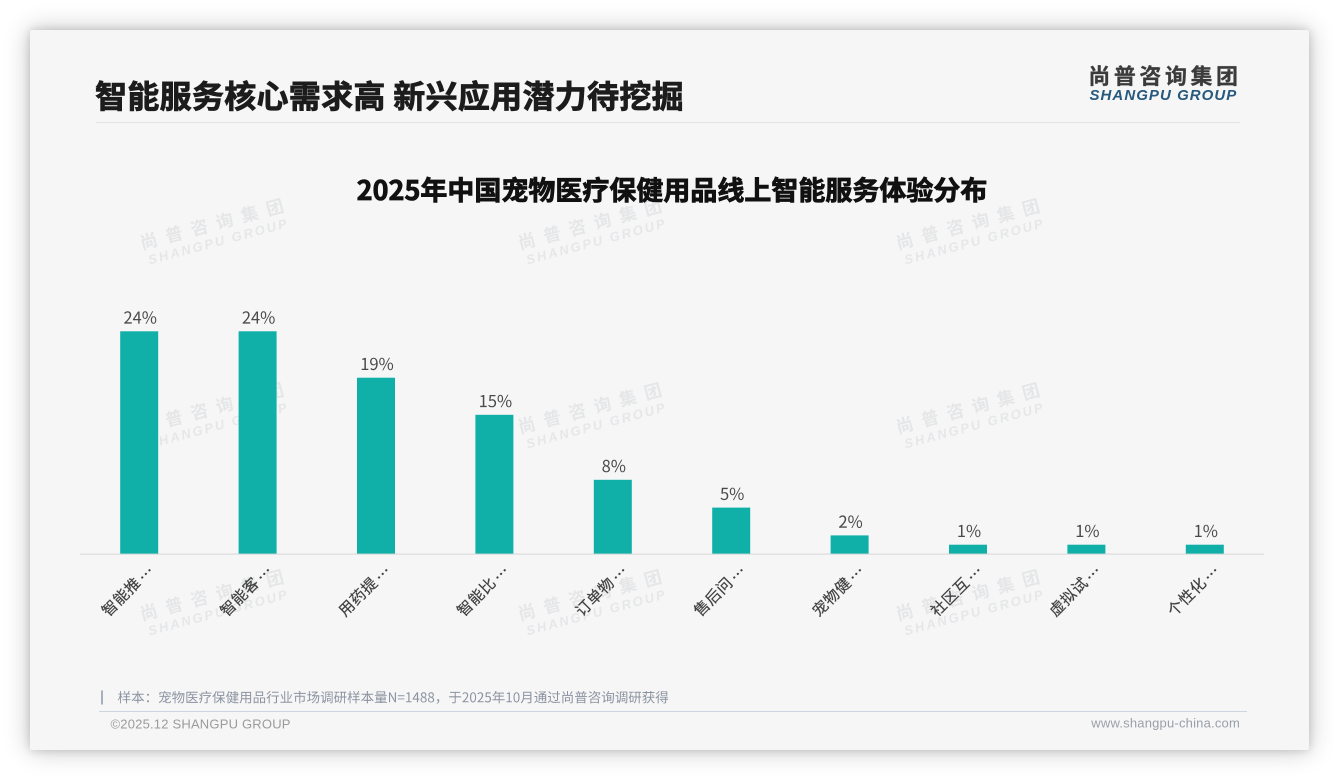 Image resolution: width=1340 pixels, height=780 pixels. Describe the element at coordinates (1165, 723) in the screenshot. I see `svg-text: www.shangpu-china.com` at that location.